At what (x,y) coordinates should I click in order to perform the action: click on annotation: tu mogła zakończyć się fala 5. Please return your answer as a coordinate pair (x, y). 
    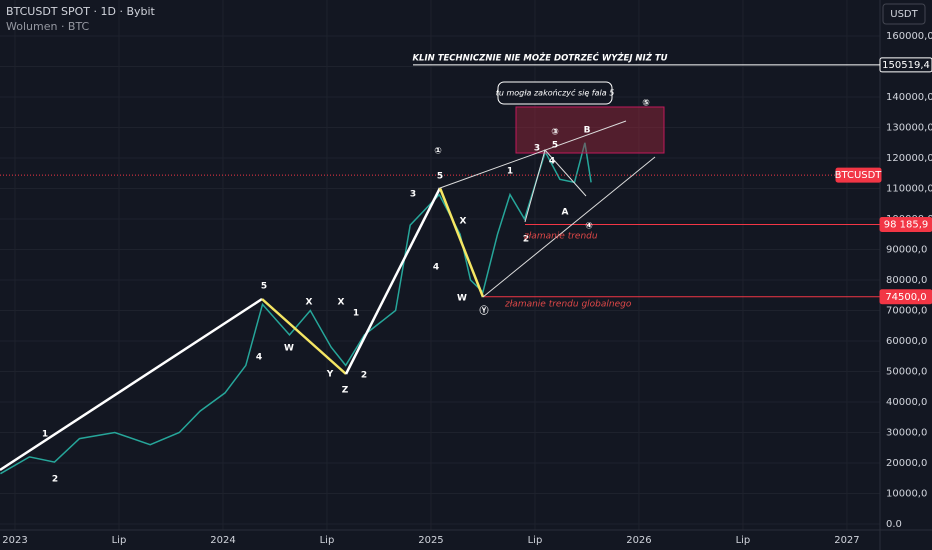
    Looking at the image, I should click on (555, 93).